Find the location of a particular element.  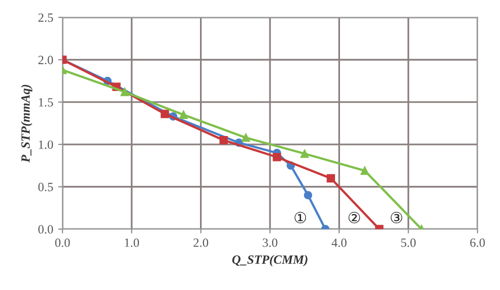

x-tick-label: 1.0 is located at coordinates (132, 242).